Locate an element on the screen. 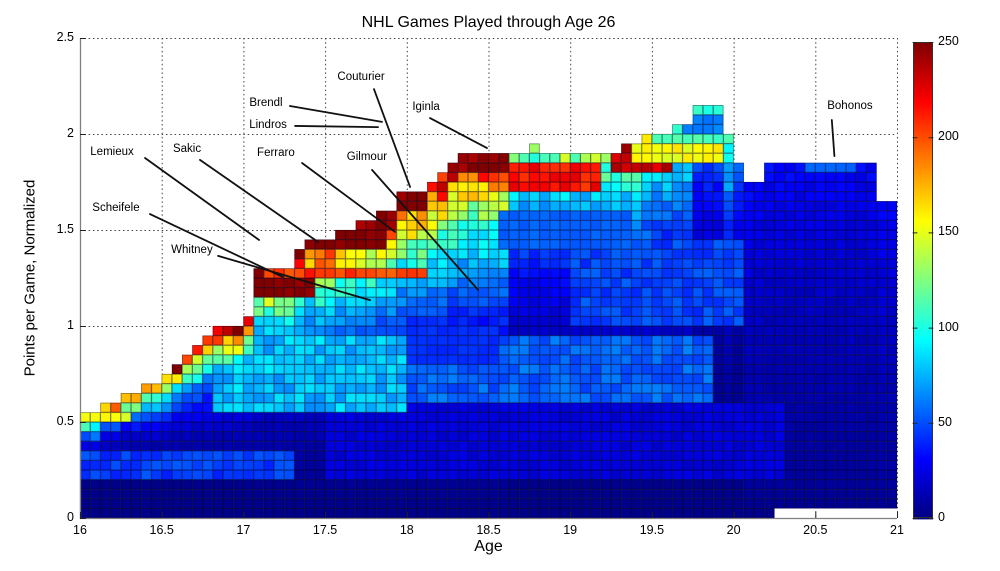  y-axis-label: Points per Game, Normalized is located at coordinates (30, 278).